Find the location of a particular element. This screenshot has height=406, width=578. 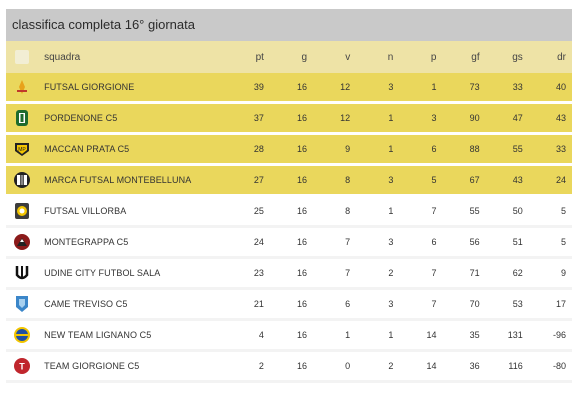

team-name: MONTEGRAPPA C5 is located at coordinates (132, 242).